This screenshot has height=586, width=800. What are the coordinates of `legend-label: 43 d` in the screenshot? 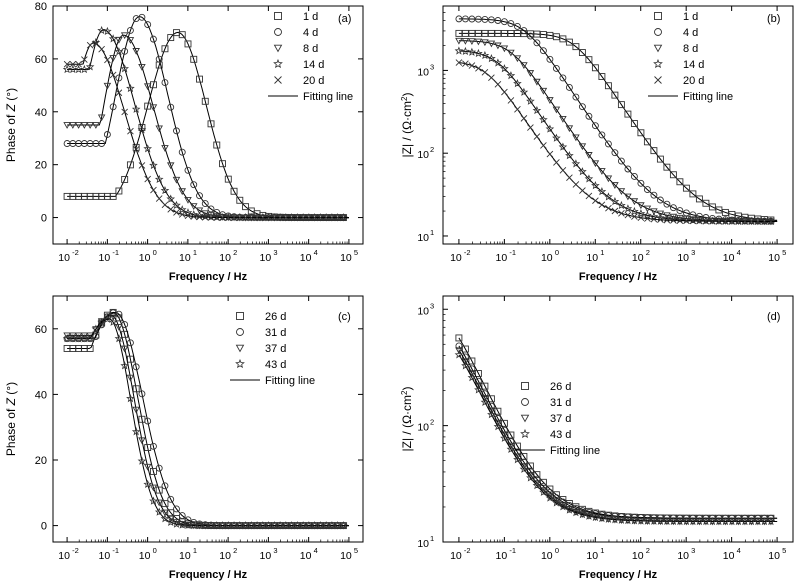 It's located at (560, 435).